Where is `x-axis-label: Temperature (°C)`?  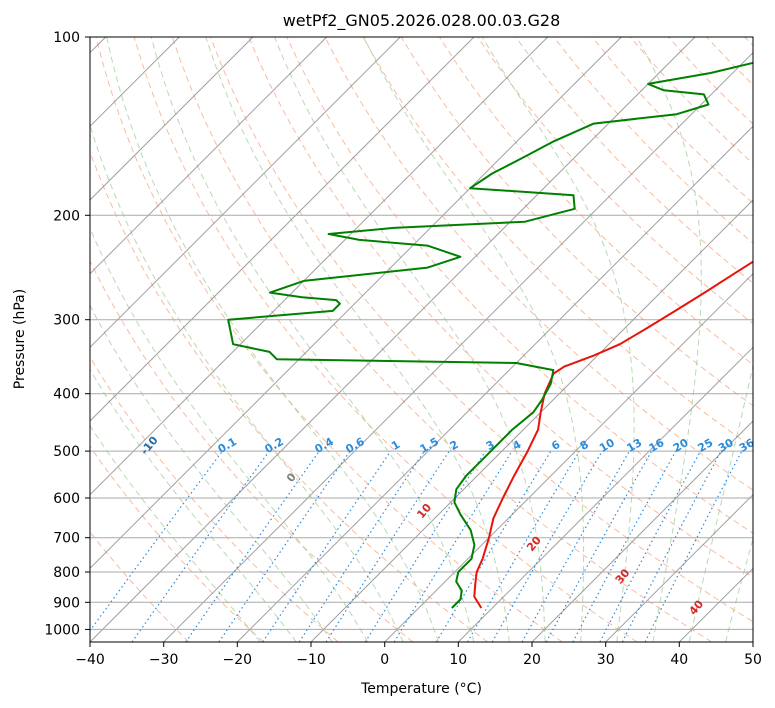
x-axis-label: Temperature (°C) is located at coordinates (421, 689).